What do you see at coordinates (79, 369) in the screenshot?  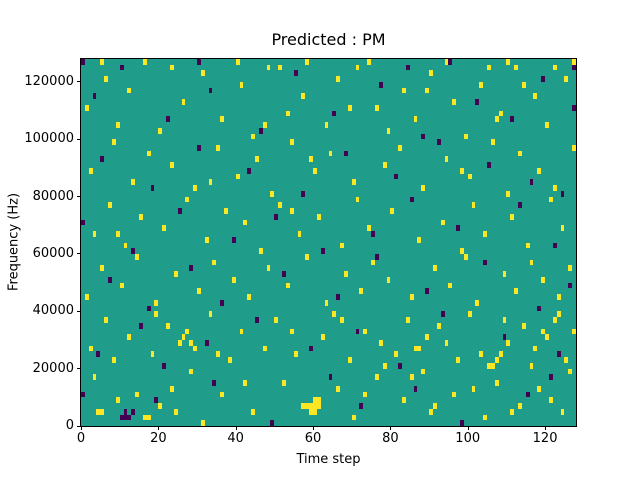 I see `y-tick-mark` at bounding box center [79, 369].